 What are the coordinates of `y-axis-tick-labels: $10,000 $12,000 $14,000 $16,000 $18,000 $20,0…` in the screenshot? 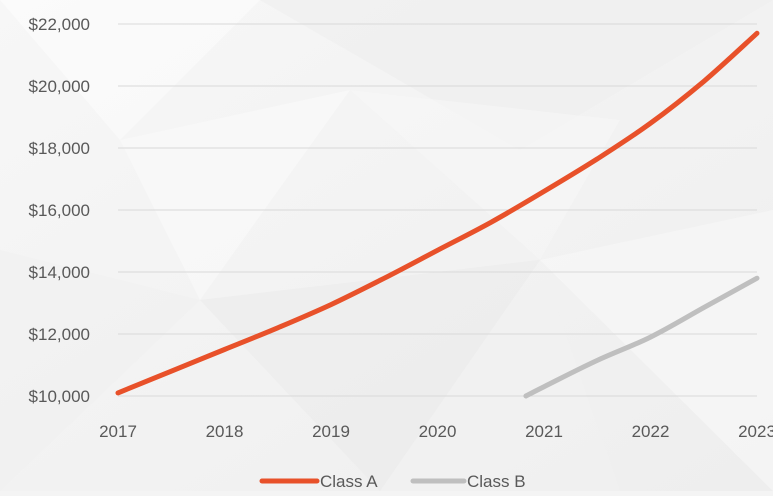 It's located at (59, 210).